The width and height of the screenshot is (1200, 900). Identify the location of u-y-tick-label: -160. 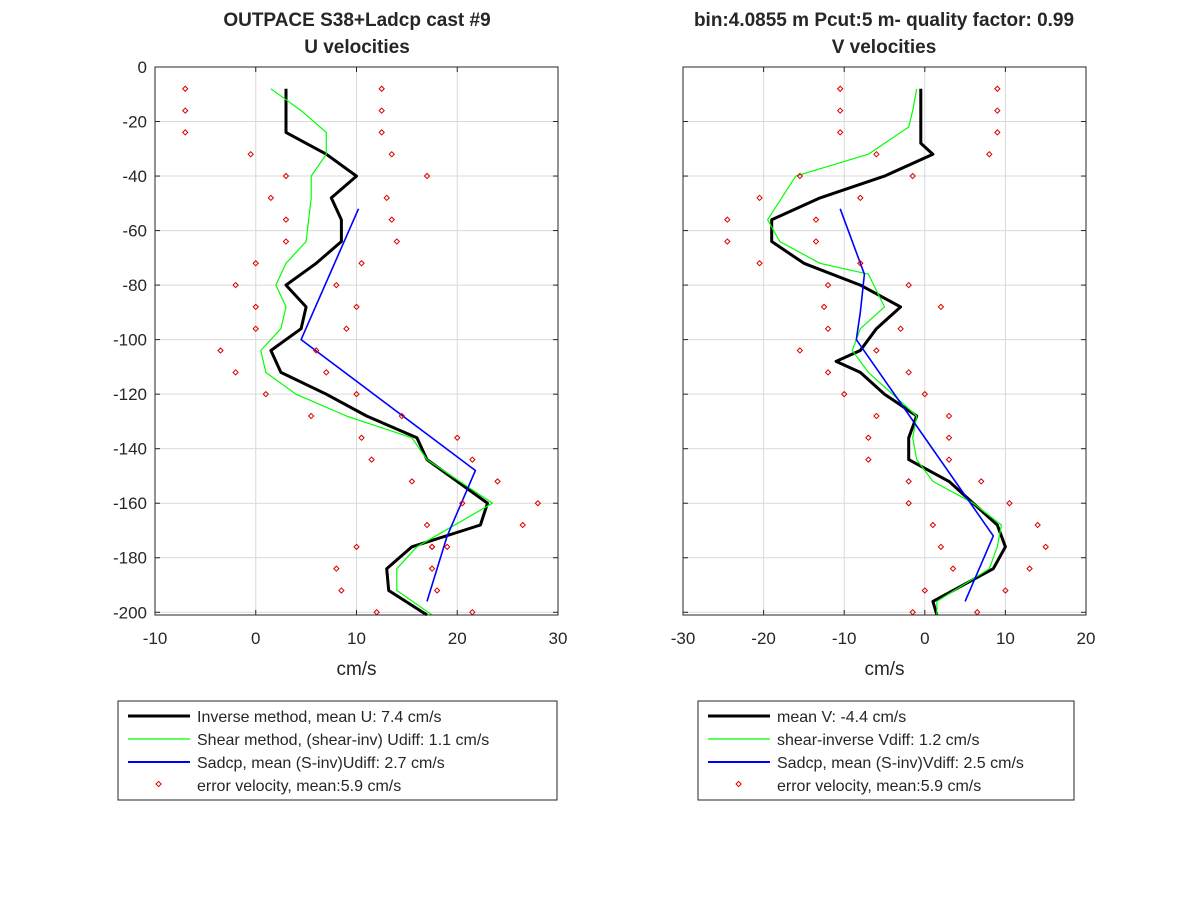
(130, 503).